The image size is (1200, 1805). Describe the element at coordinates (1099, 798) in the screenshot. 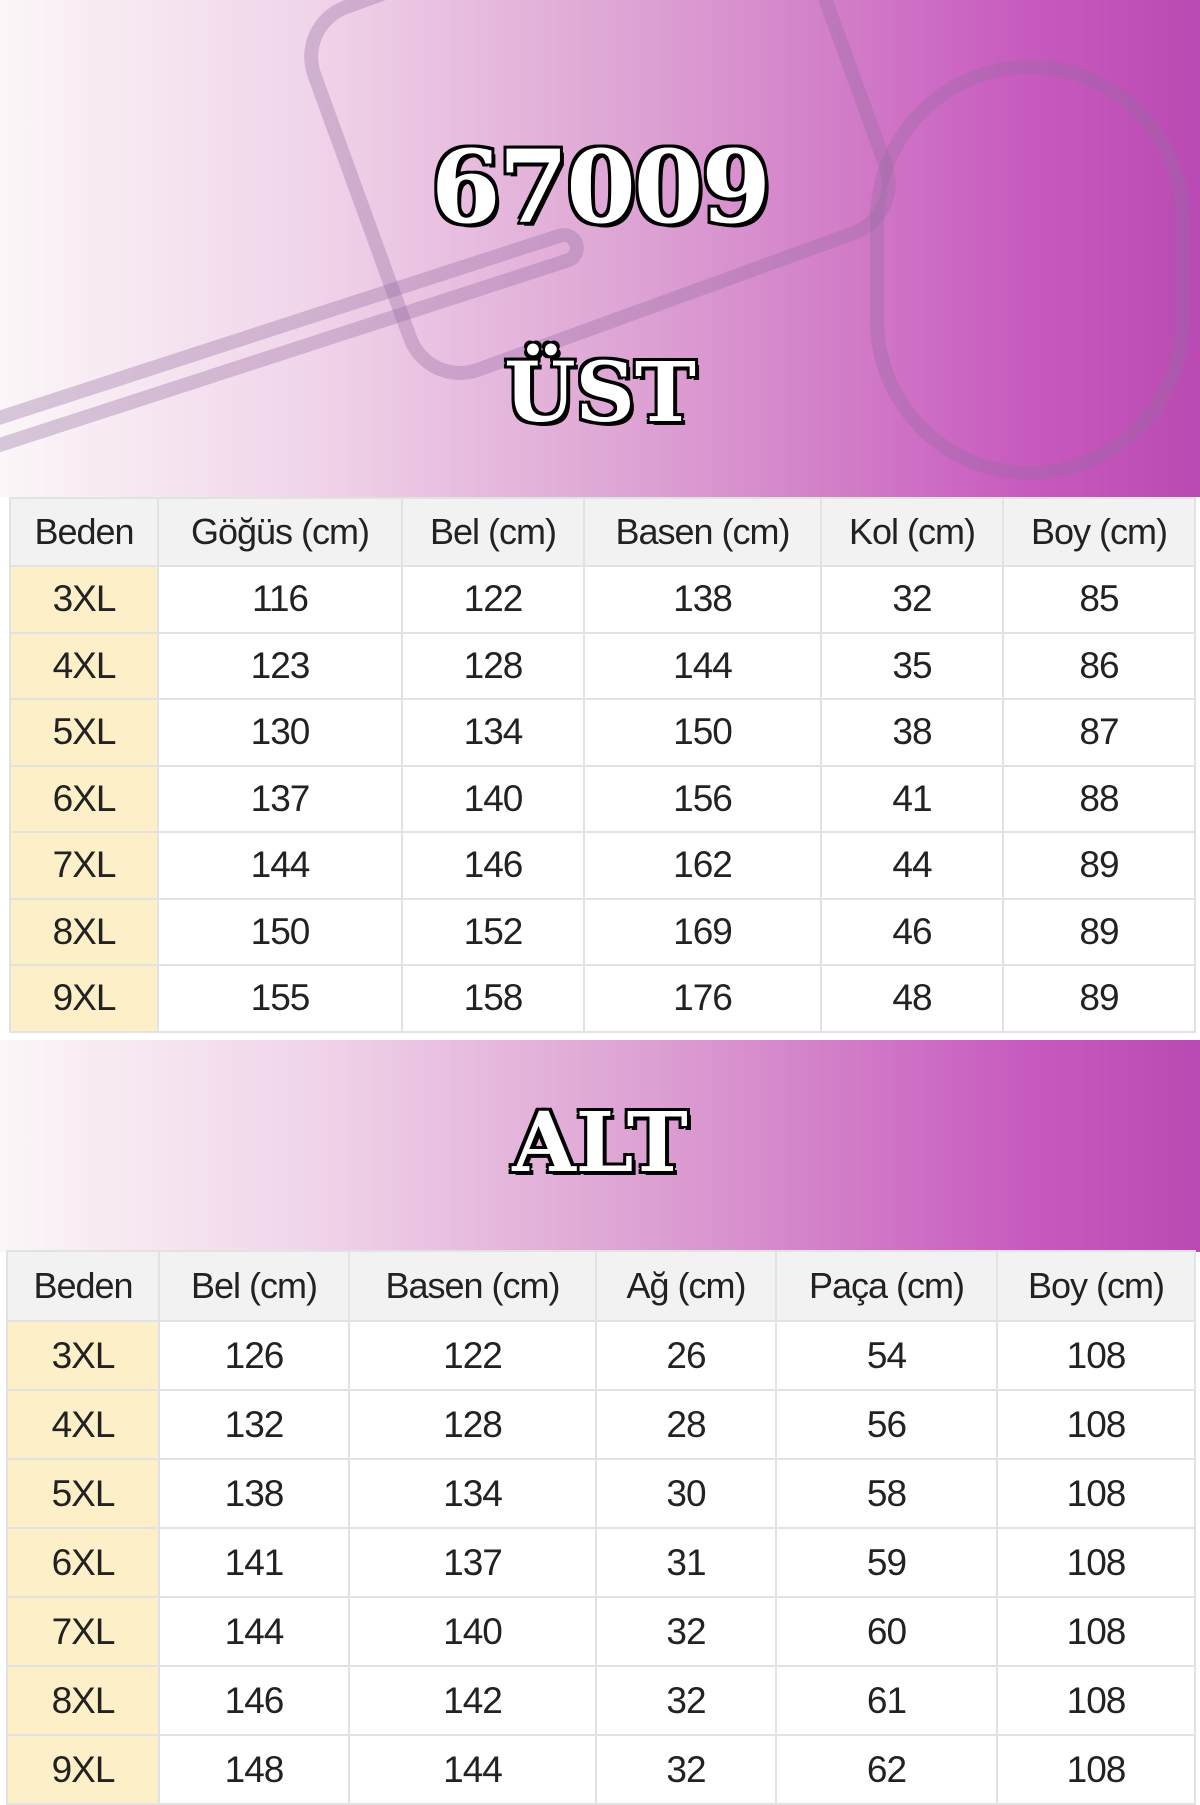

I see `measurement-cell: 88` at that location.